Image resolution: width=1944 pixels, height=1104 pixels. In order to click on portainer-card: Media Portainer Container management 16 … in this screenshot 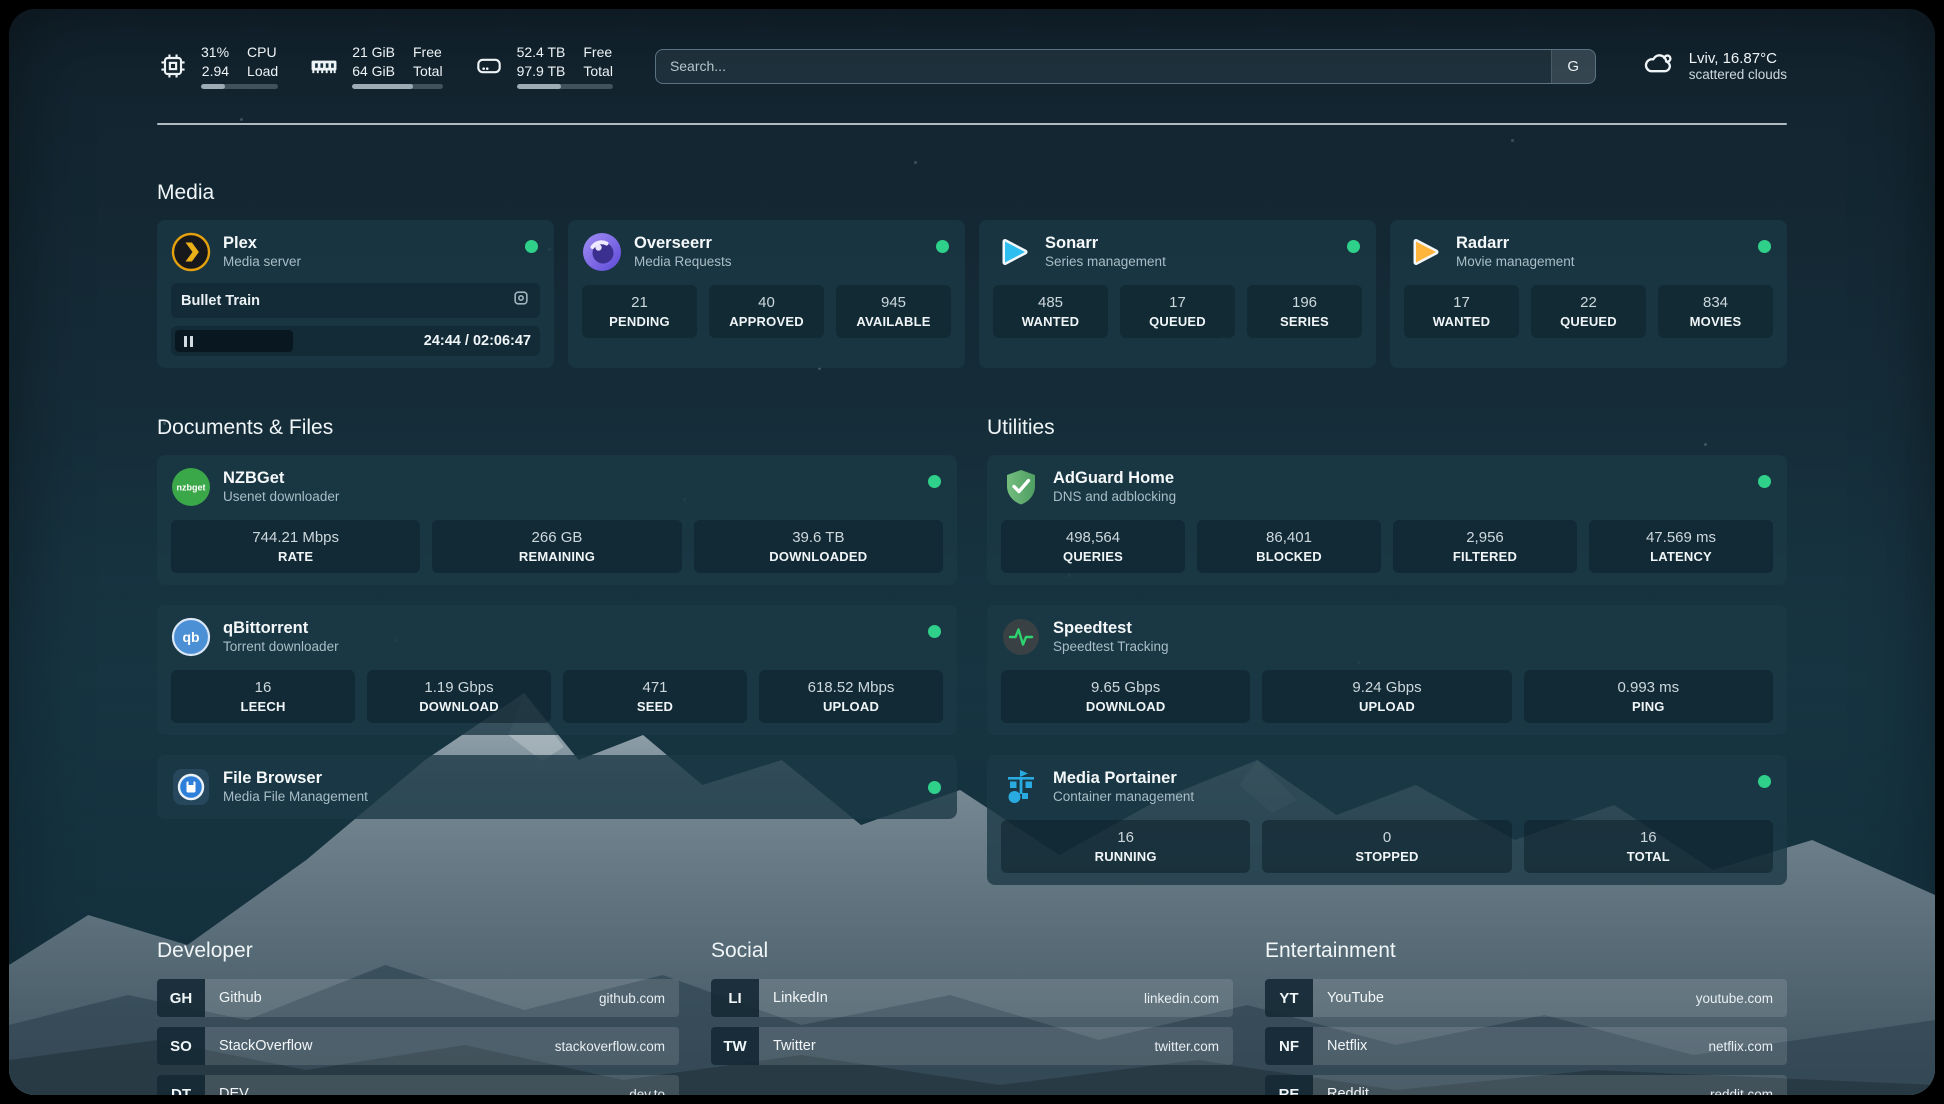, I will do `click(1387, 820)`.